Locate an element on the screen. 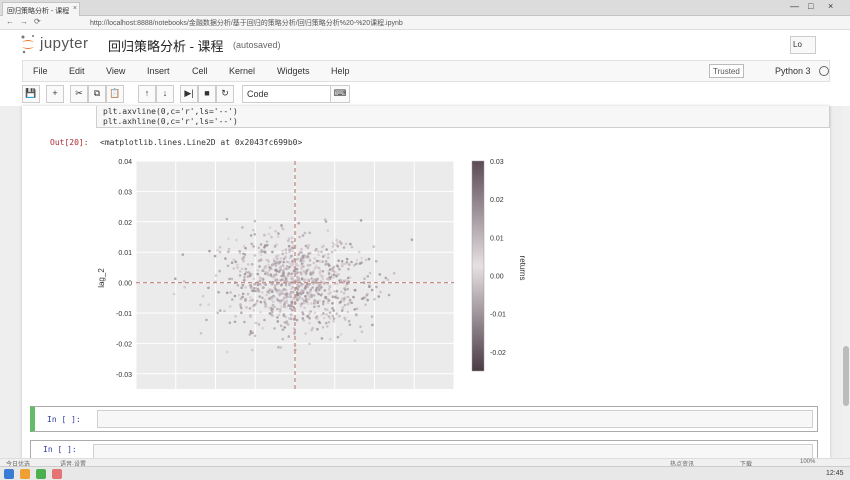  add-cell-icon: + is located at coordinates (55, 94).